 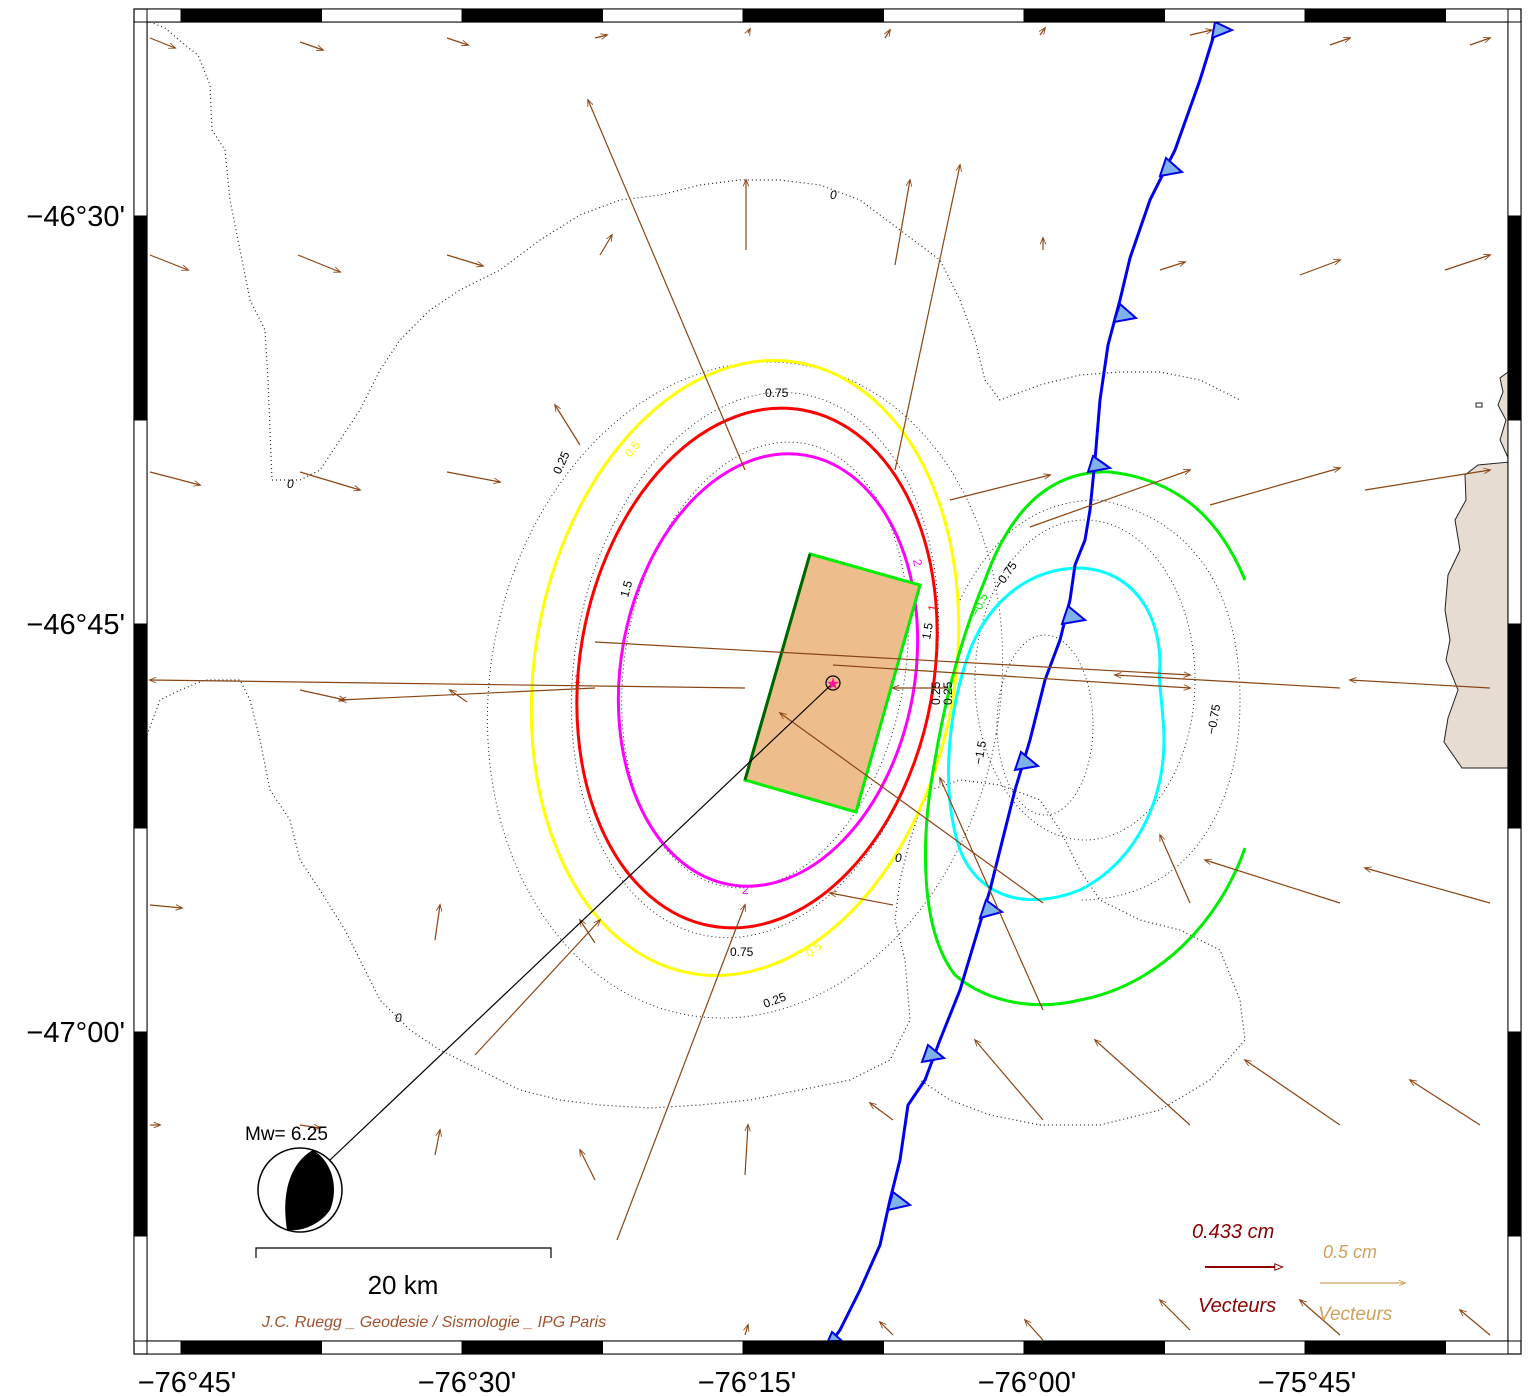 What do you see at coordinates (979, 605) in the screenshot?
I see `contour-label: −0.5` at bounding box center [979, 605].